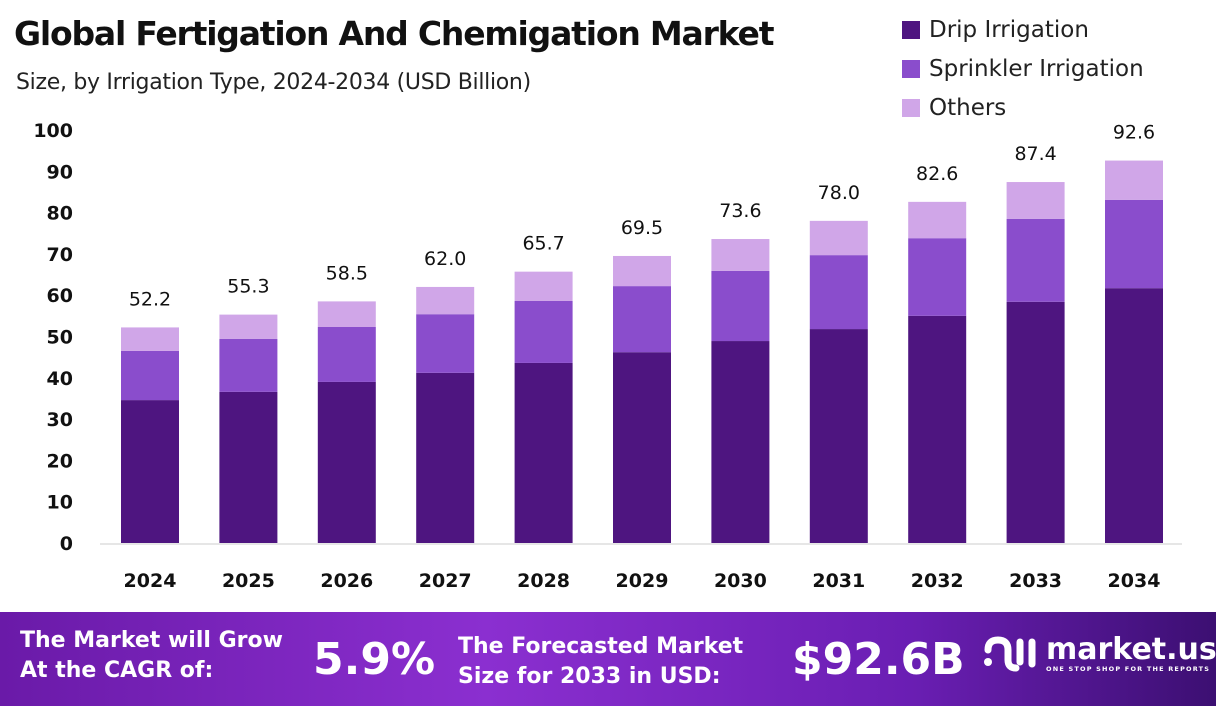 Image resolution: width=1216 pixels, height=706 pixels. Describe the element at coordinates (1128, 669) in the screenshot. I see `logo-tagline: ONE STOP SHOP FOR THE REPORTS` at that location.